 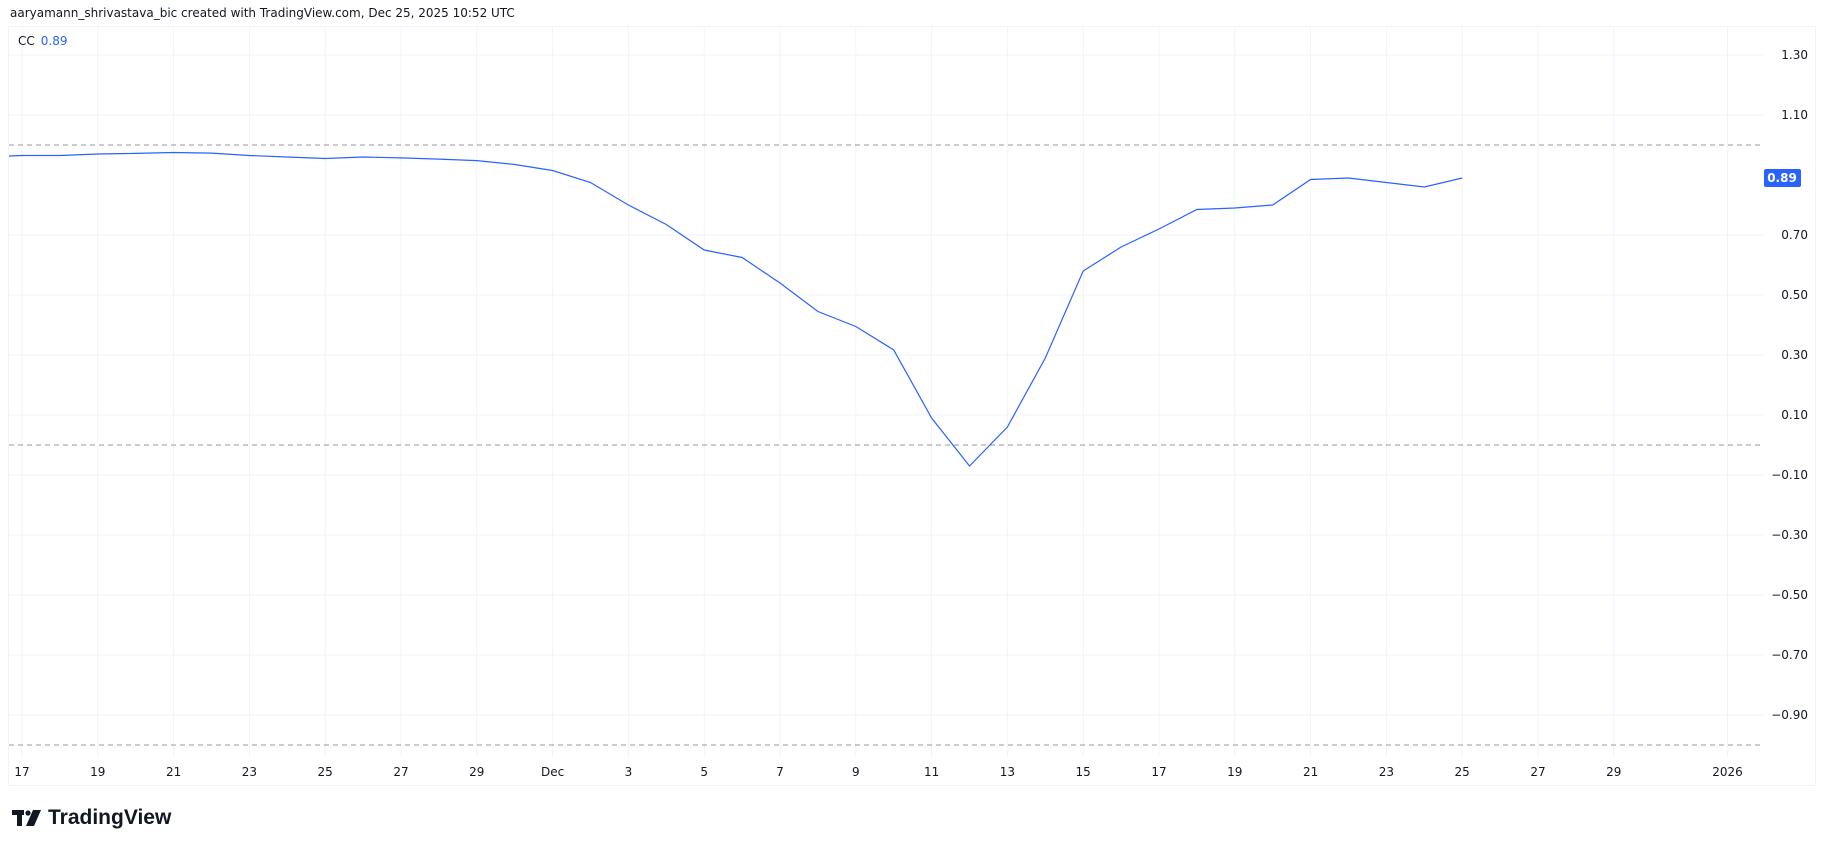 I want to click on y-tick-label: −0.70, so click(x=1789, y=655).